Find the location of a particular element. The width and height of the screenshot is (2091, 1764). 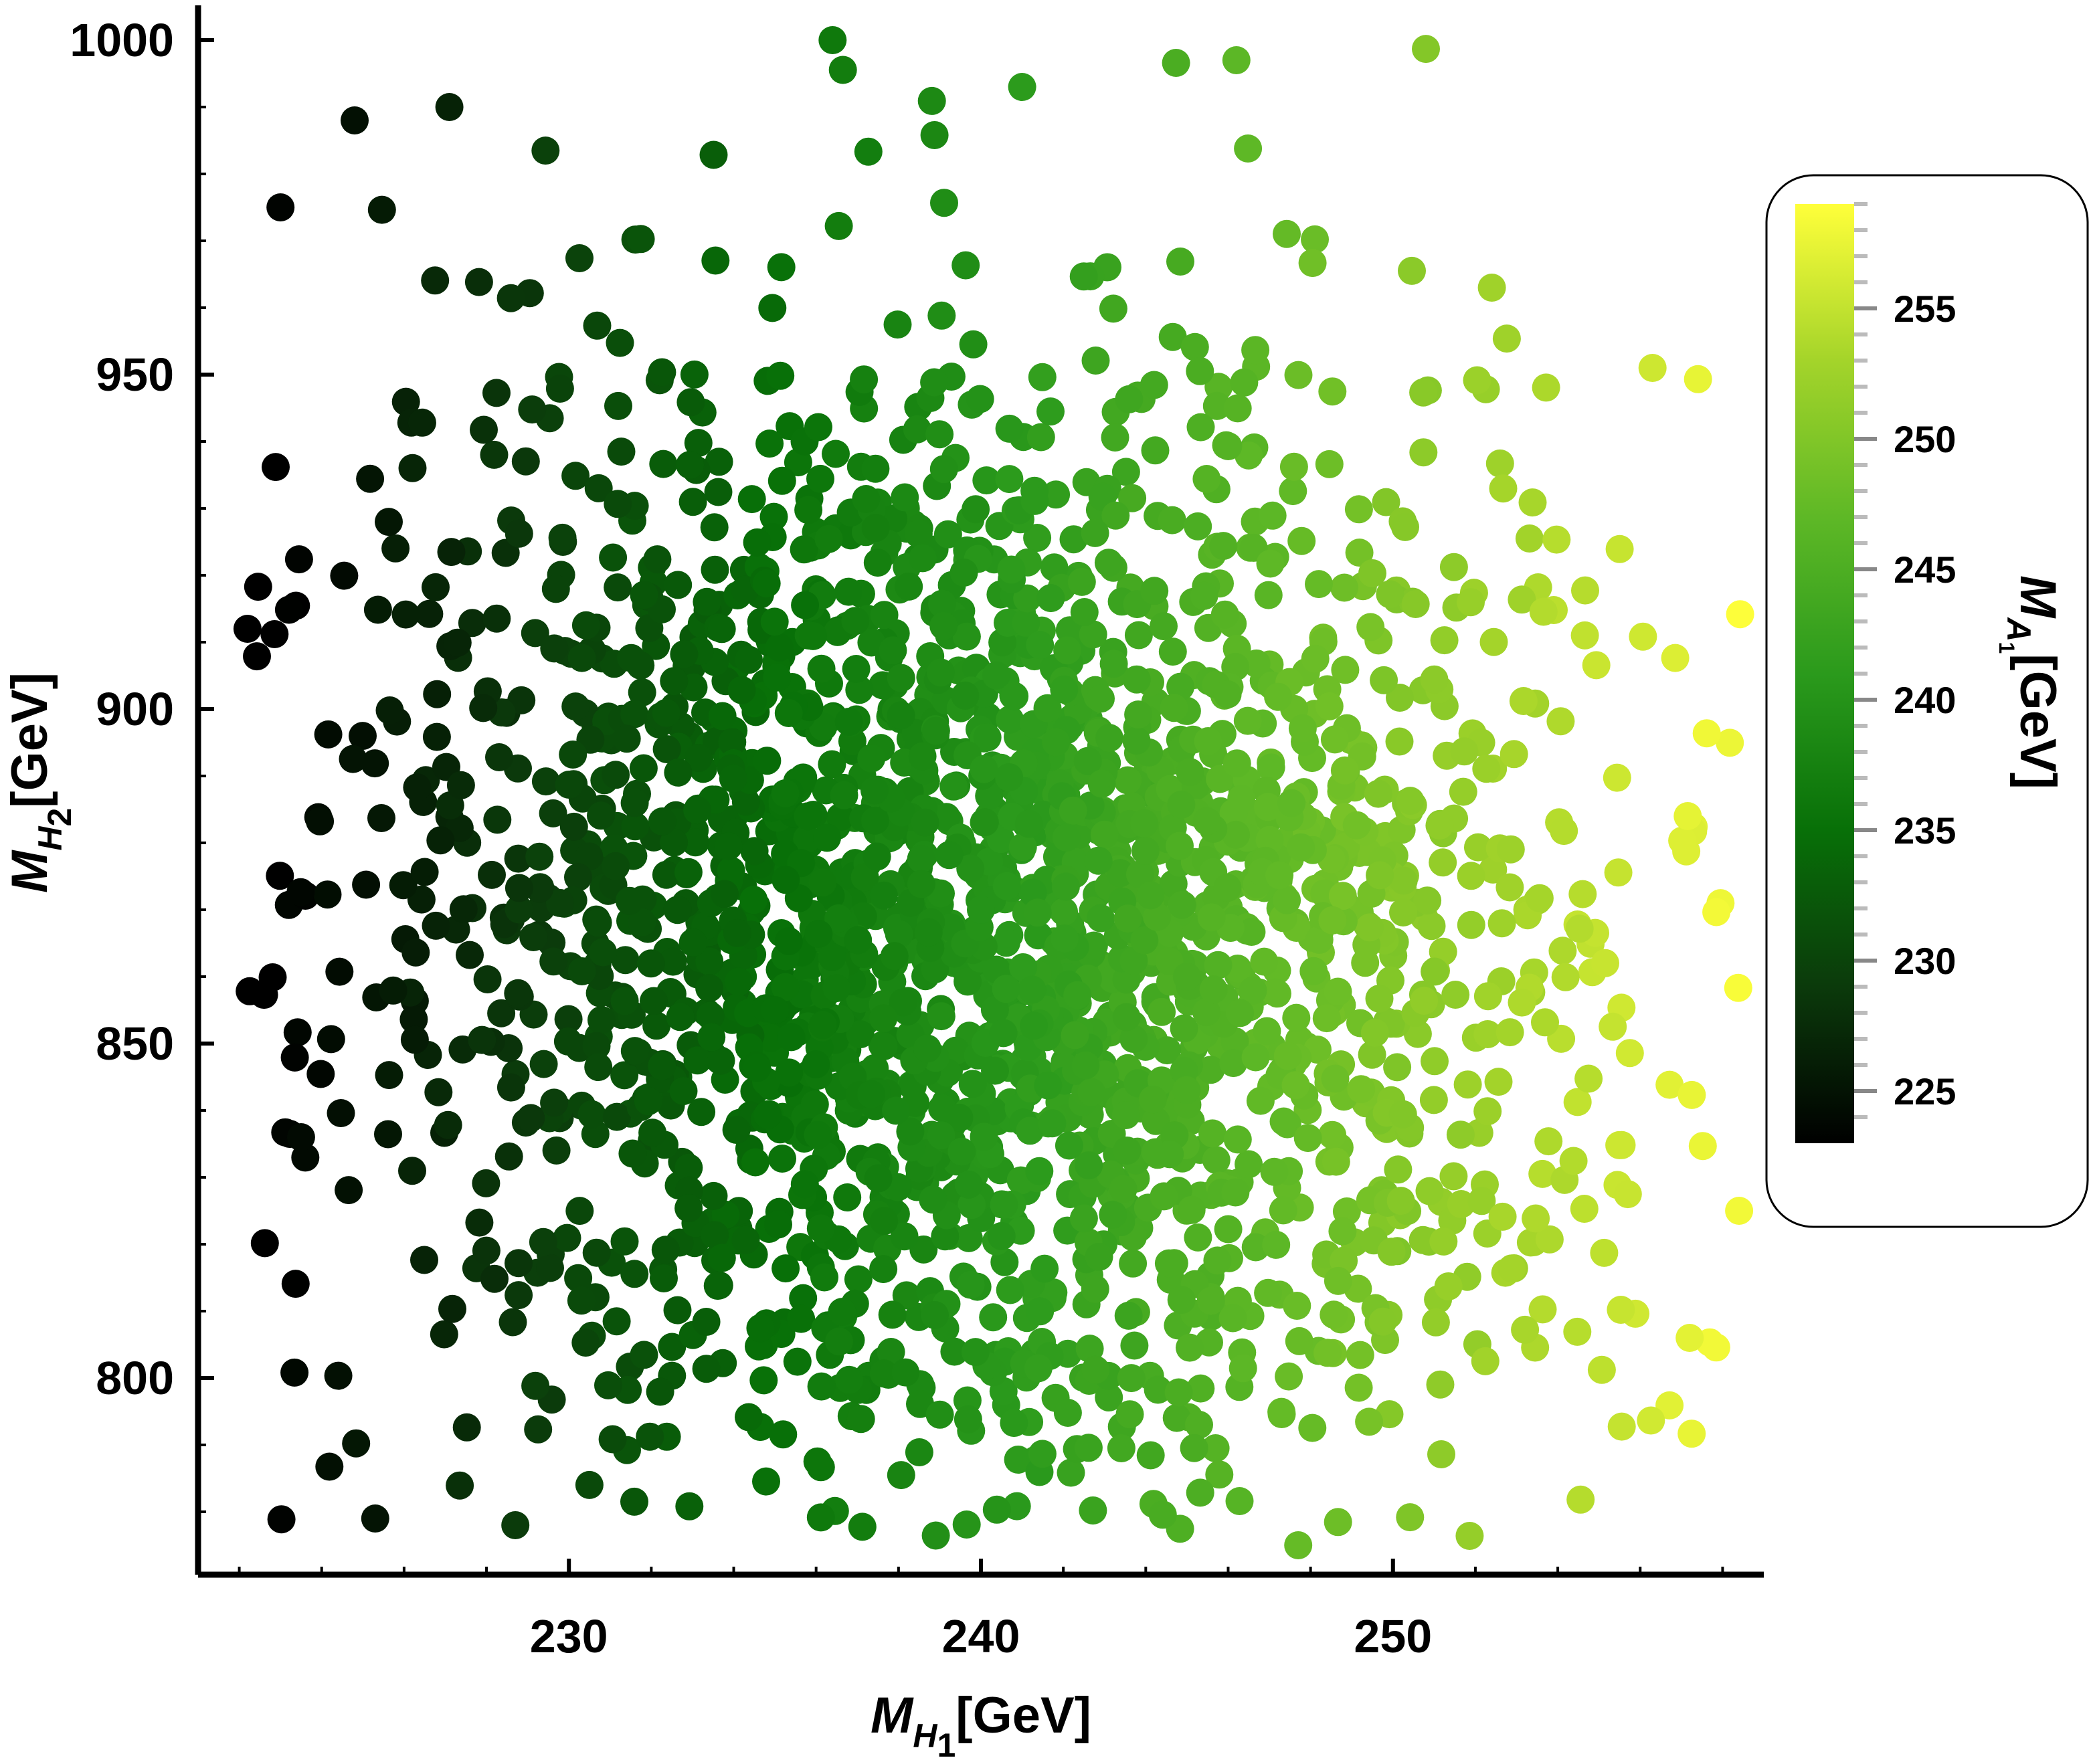

y-axis-label-unit: [GeV] is located at coordinates (29, 740).